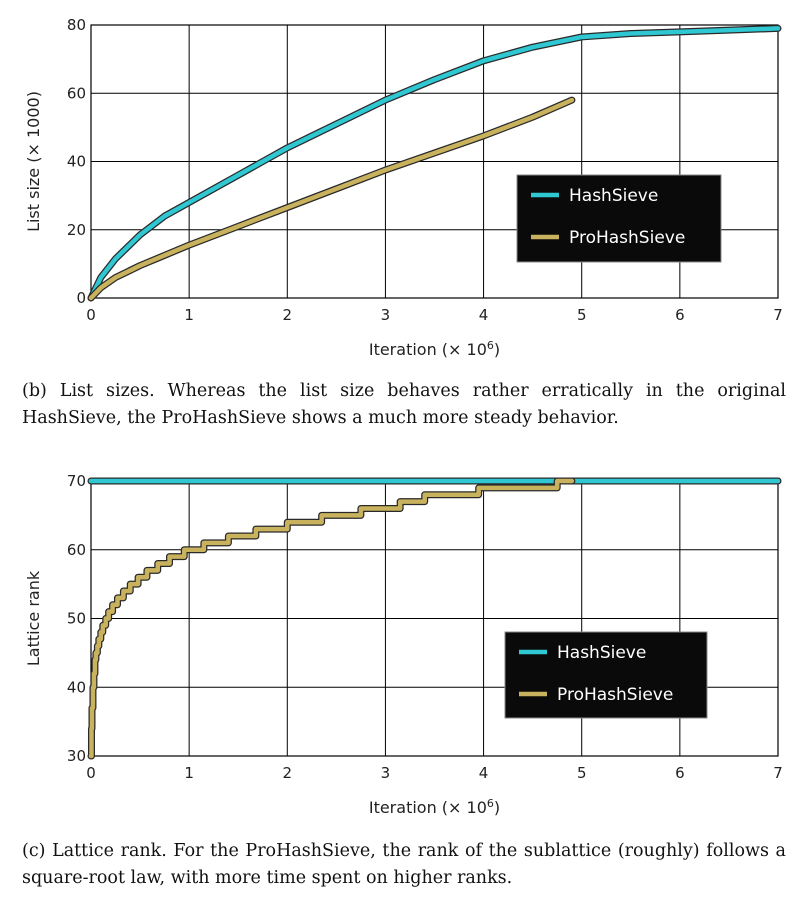 This screenshot has width=806, height=904. Describe the element at coordinates (778, 773) in the screenshot. I see `lattice-rank-x-tick-label-7: 7` at that location.